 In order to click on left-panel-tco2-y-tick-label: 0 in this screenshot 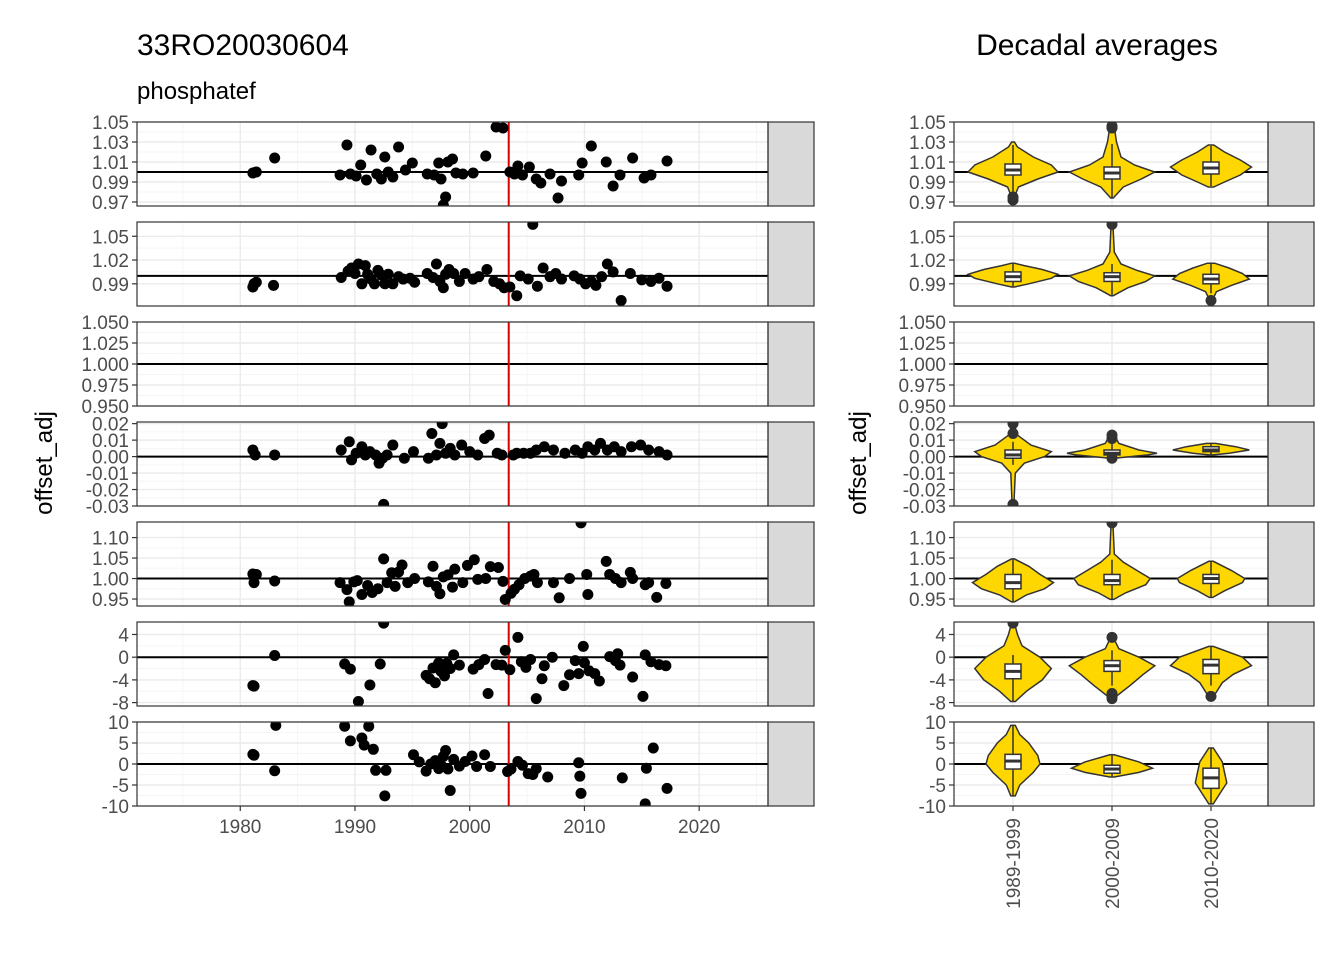, I will do `click(123, 765)`.